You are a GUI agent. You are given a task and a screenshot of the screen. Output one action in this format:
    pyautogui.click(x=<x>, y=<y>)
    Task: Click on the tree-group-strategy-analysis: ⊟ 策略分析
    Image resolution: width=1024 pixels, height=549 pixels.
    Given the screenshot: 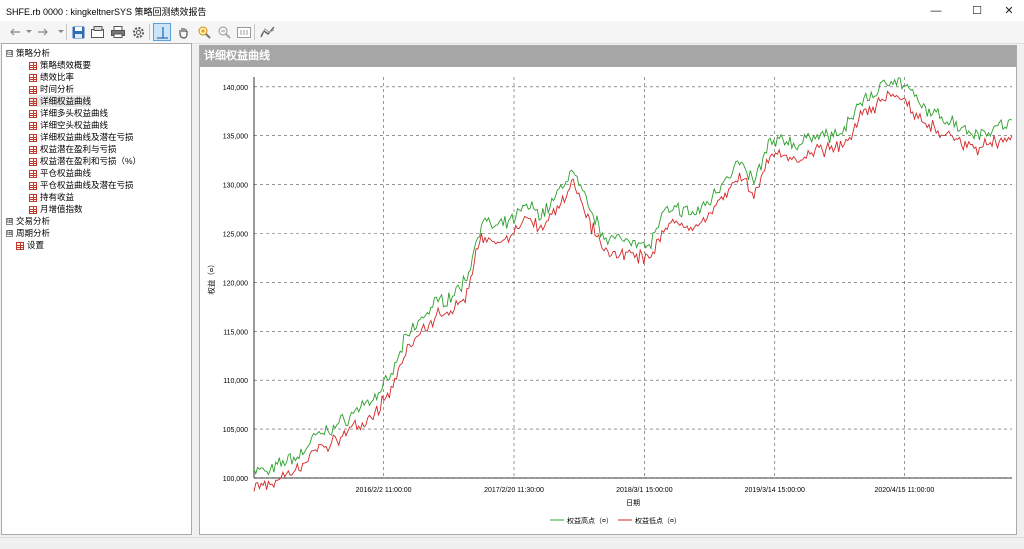 What is the action you would take?
    pyautogui.click(x=28, y=53)
    